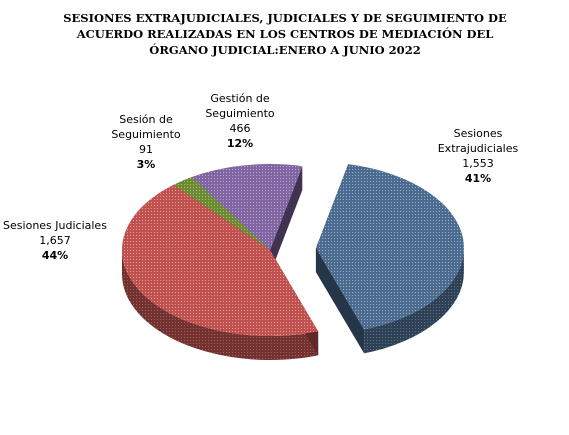 The width and height of the screenshot is (569, 435). Describe the element at coordinates (478, 163) in the screenshot. I see `slice-value: 1,553` at that location.